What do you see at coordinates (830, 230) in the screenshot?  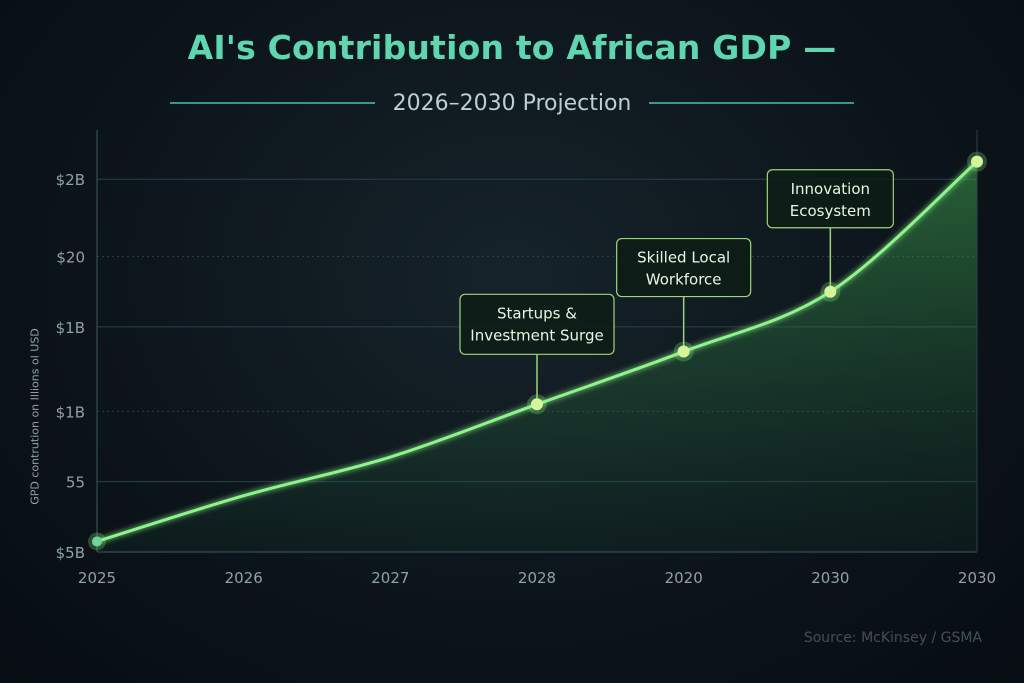 I see `annotation: Innovation Ecosystem` at bounding box center [830, 230].